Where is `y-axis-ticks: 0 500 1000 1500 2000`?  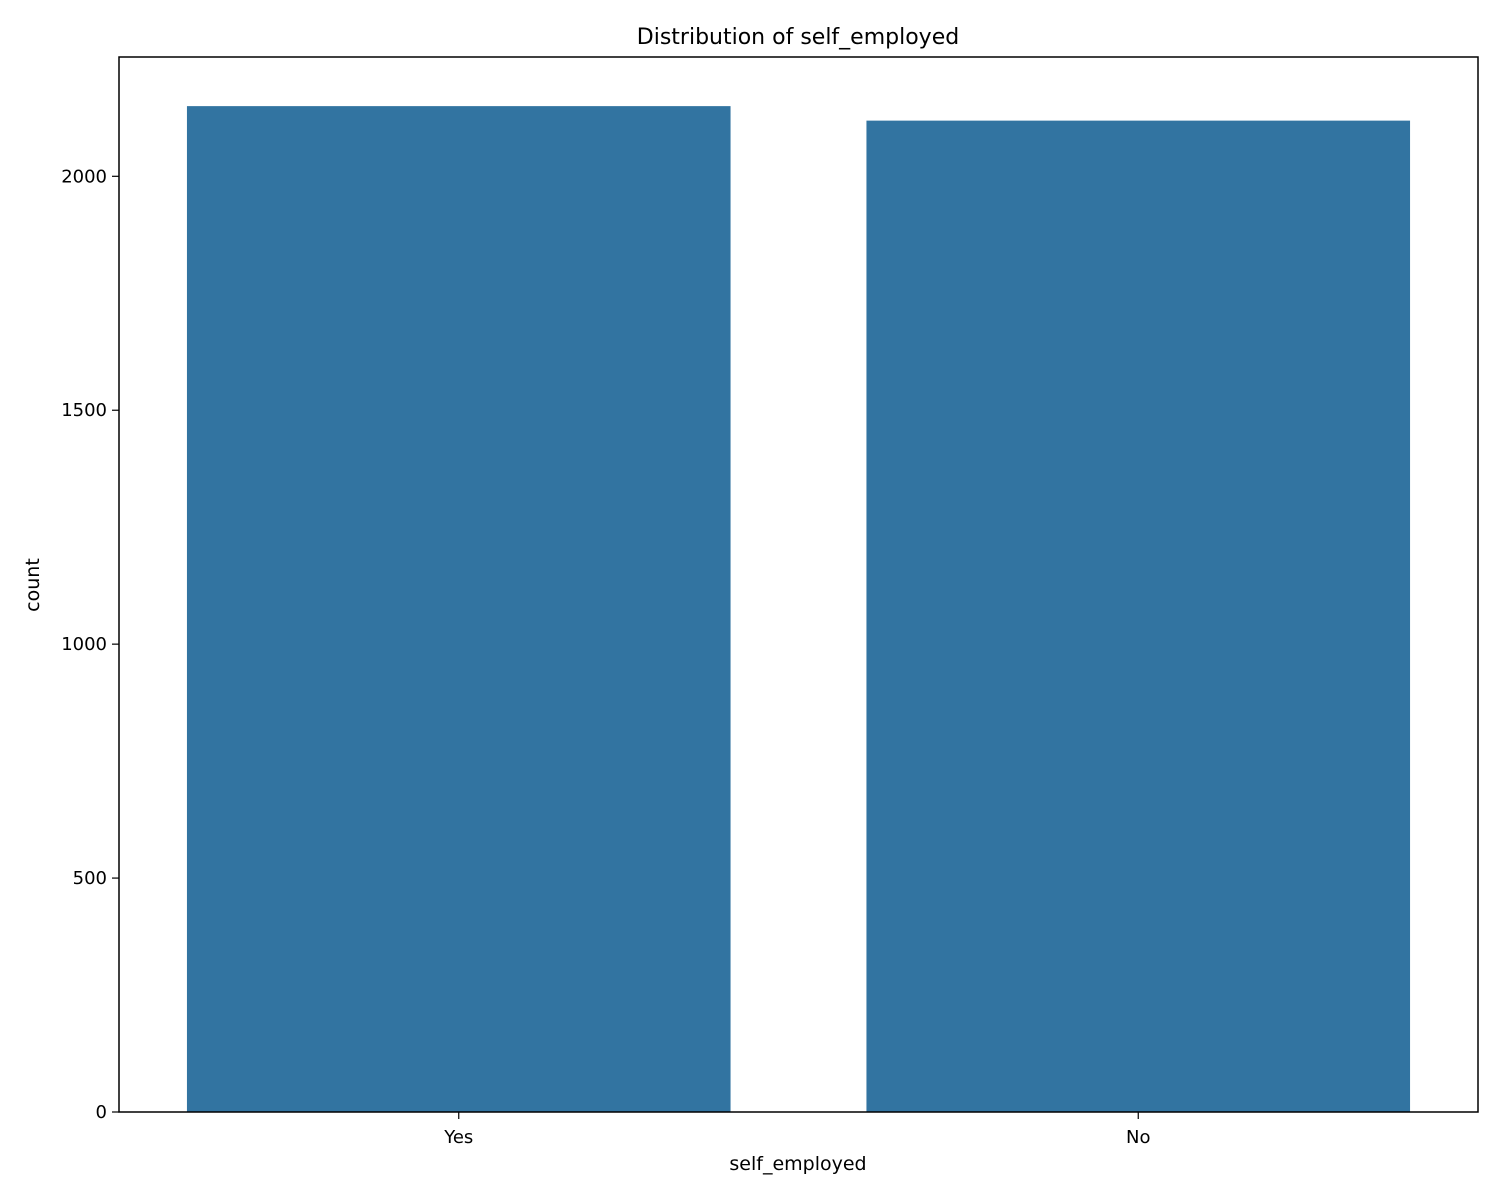 y-axis-ticks: 0 500 1000 1500 2000 is located at coordinates (90, 644).